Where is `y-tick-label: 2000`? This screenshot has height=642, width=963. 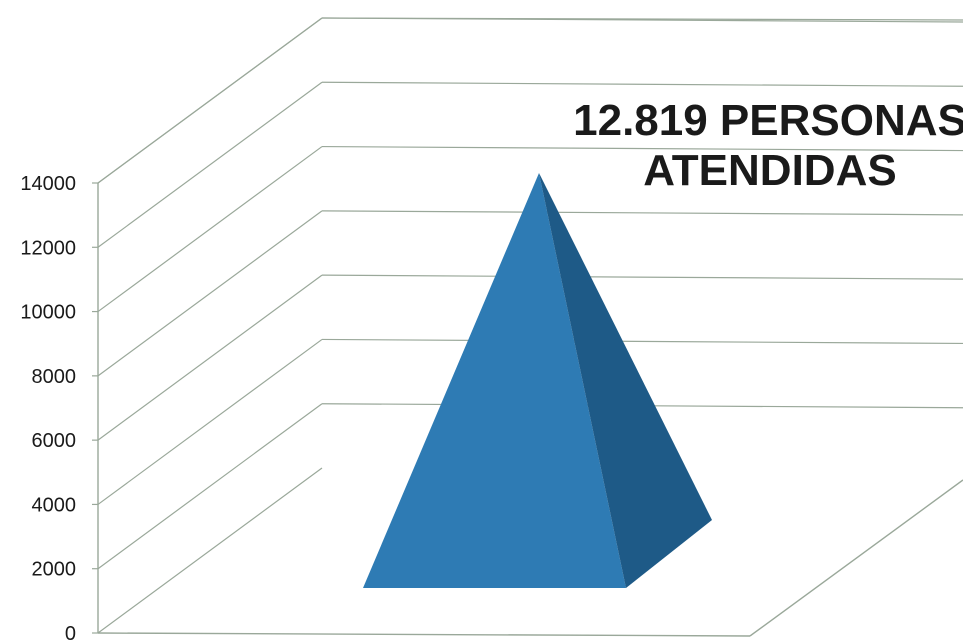 y-tick-label: 2000 is located at coordinates (54, 570).